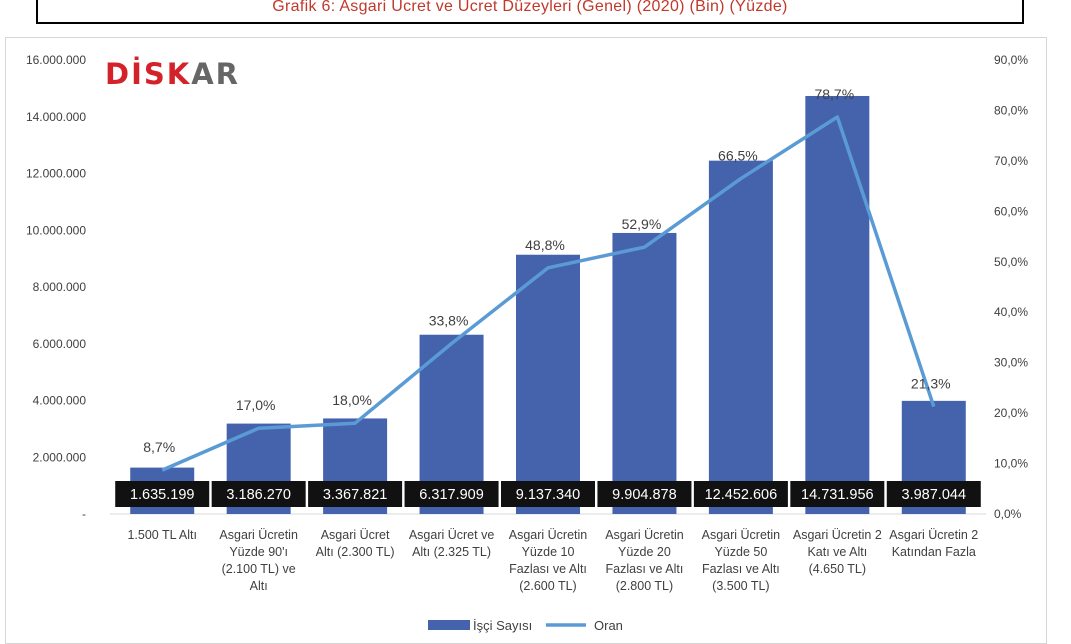 Image resolution: width=1071 pixels, height=644 pixels. What do you see at coordinates (740, 552) in the screenshot?
I see `x-tick-label: Yüzde 50` at bounding box center [740, 552].